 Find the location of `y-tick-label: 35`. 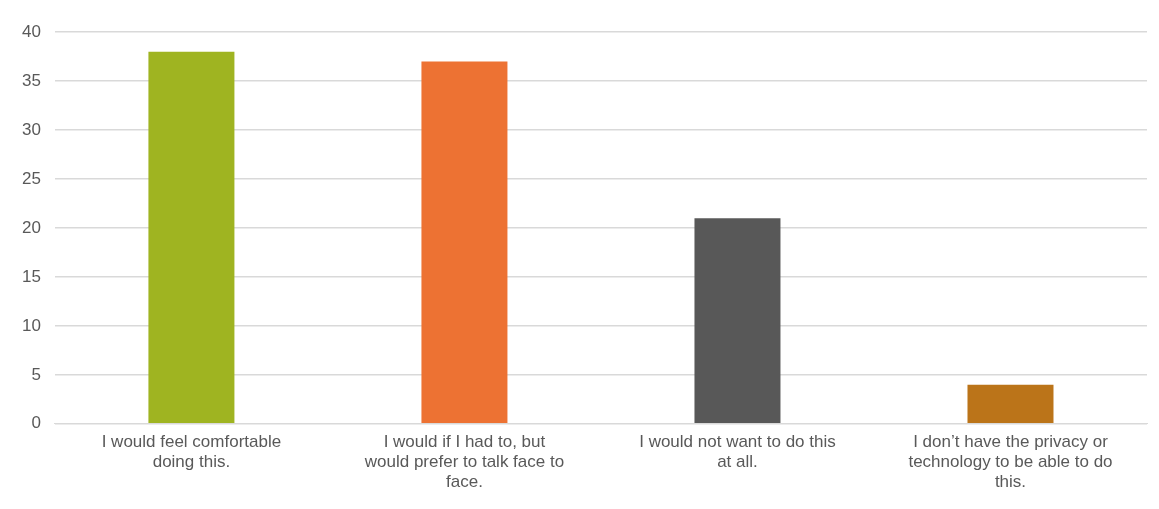

y-tick-label: 35 is located at coordinates (31, 80).